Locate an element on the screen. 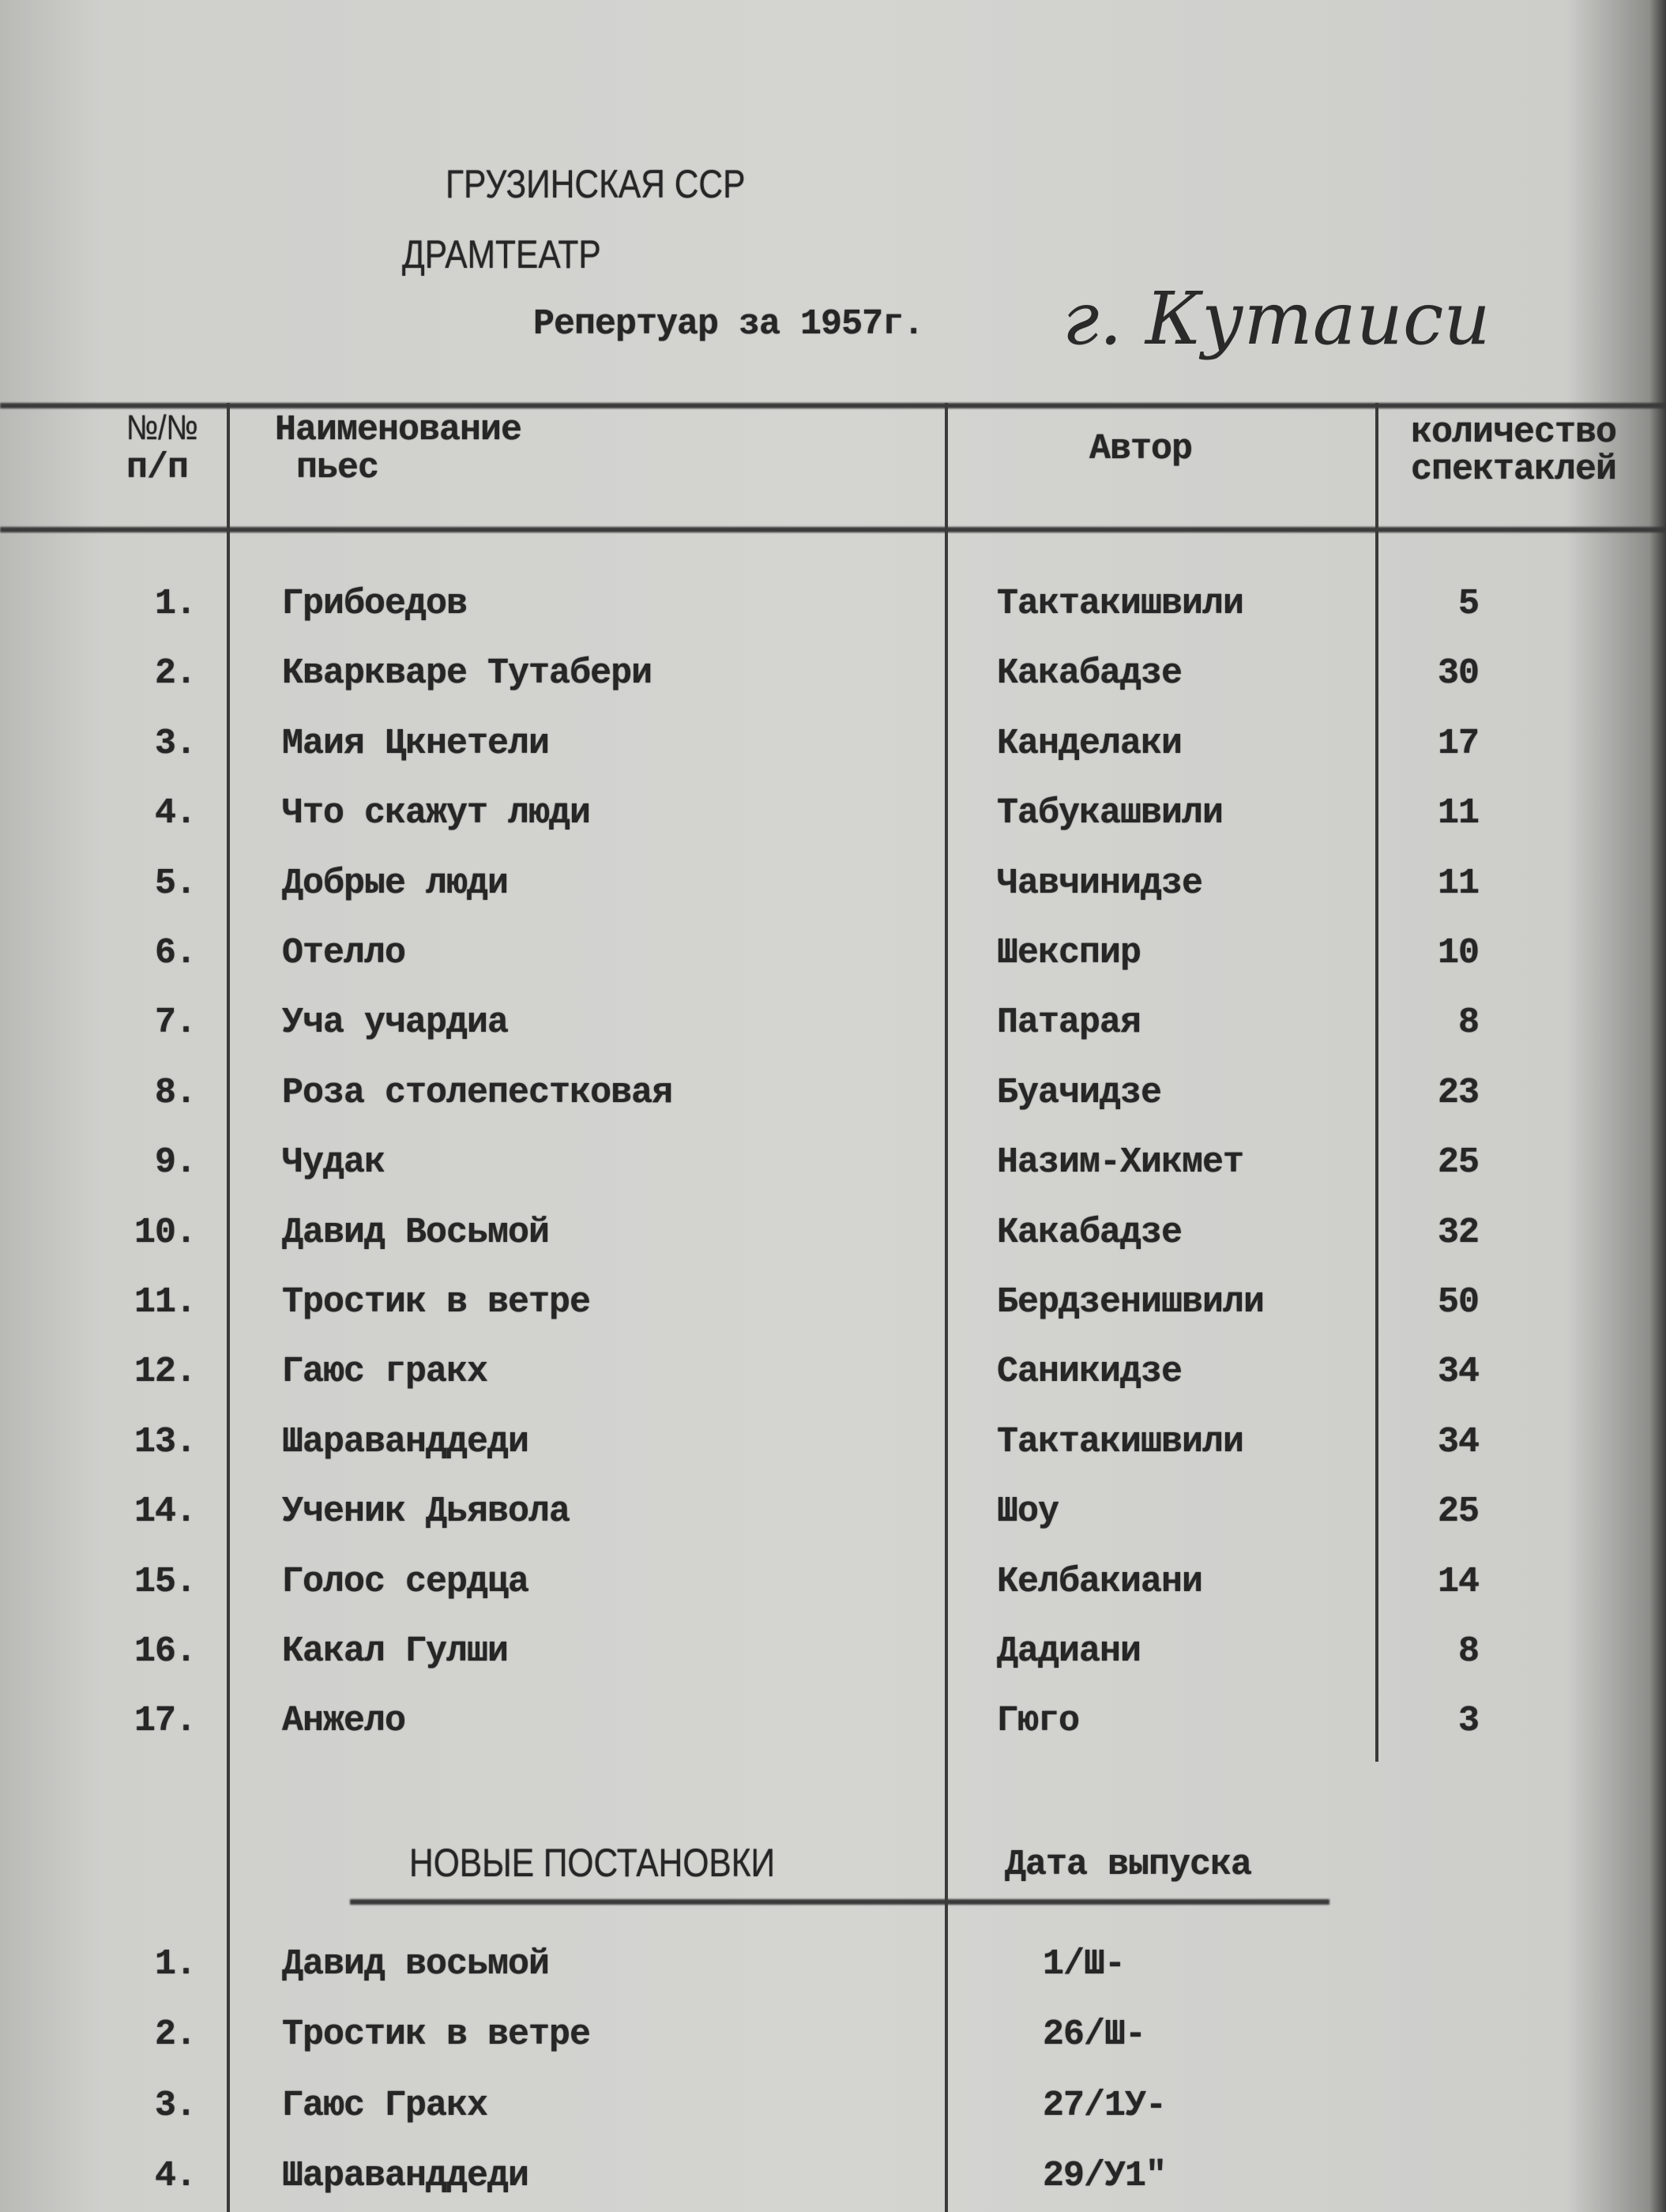  play-title: Маия Цкнетели is located at coordinates (416, 744).